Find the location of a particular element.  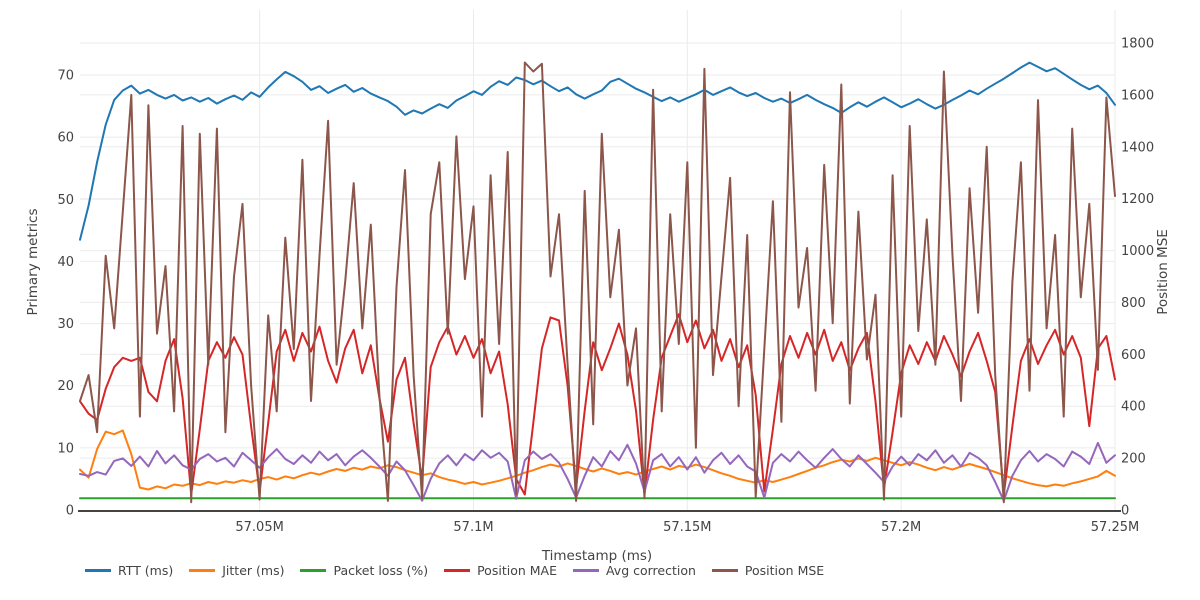

y-right-tick-label: 0 is located at coordinates (1125, 511).